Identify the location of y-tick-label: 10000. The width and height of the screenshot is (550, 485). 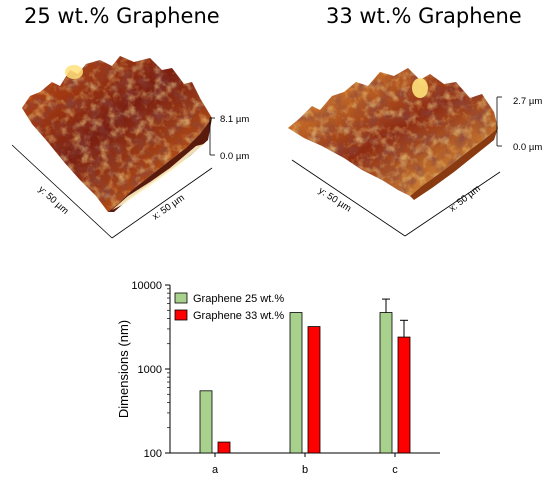
(146, 286).